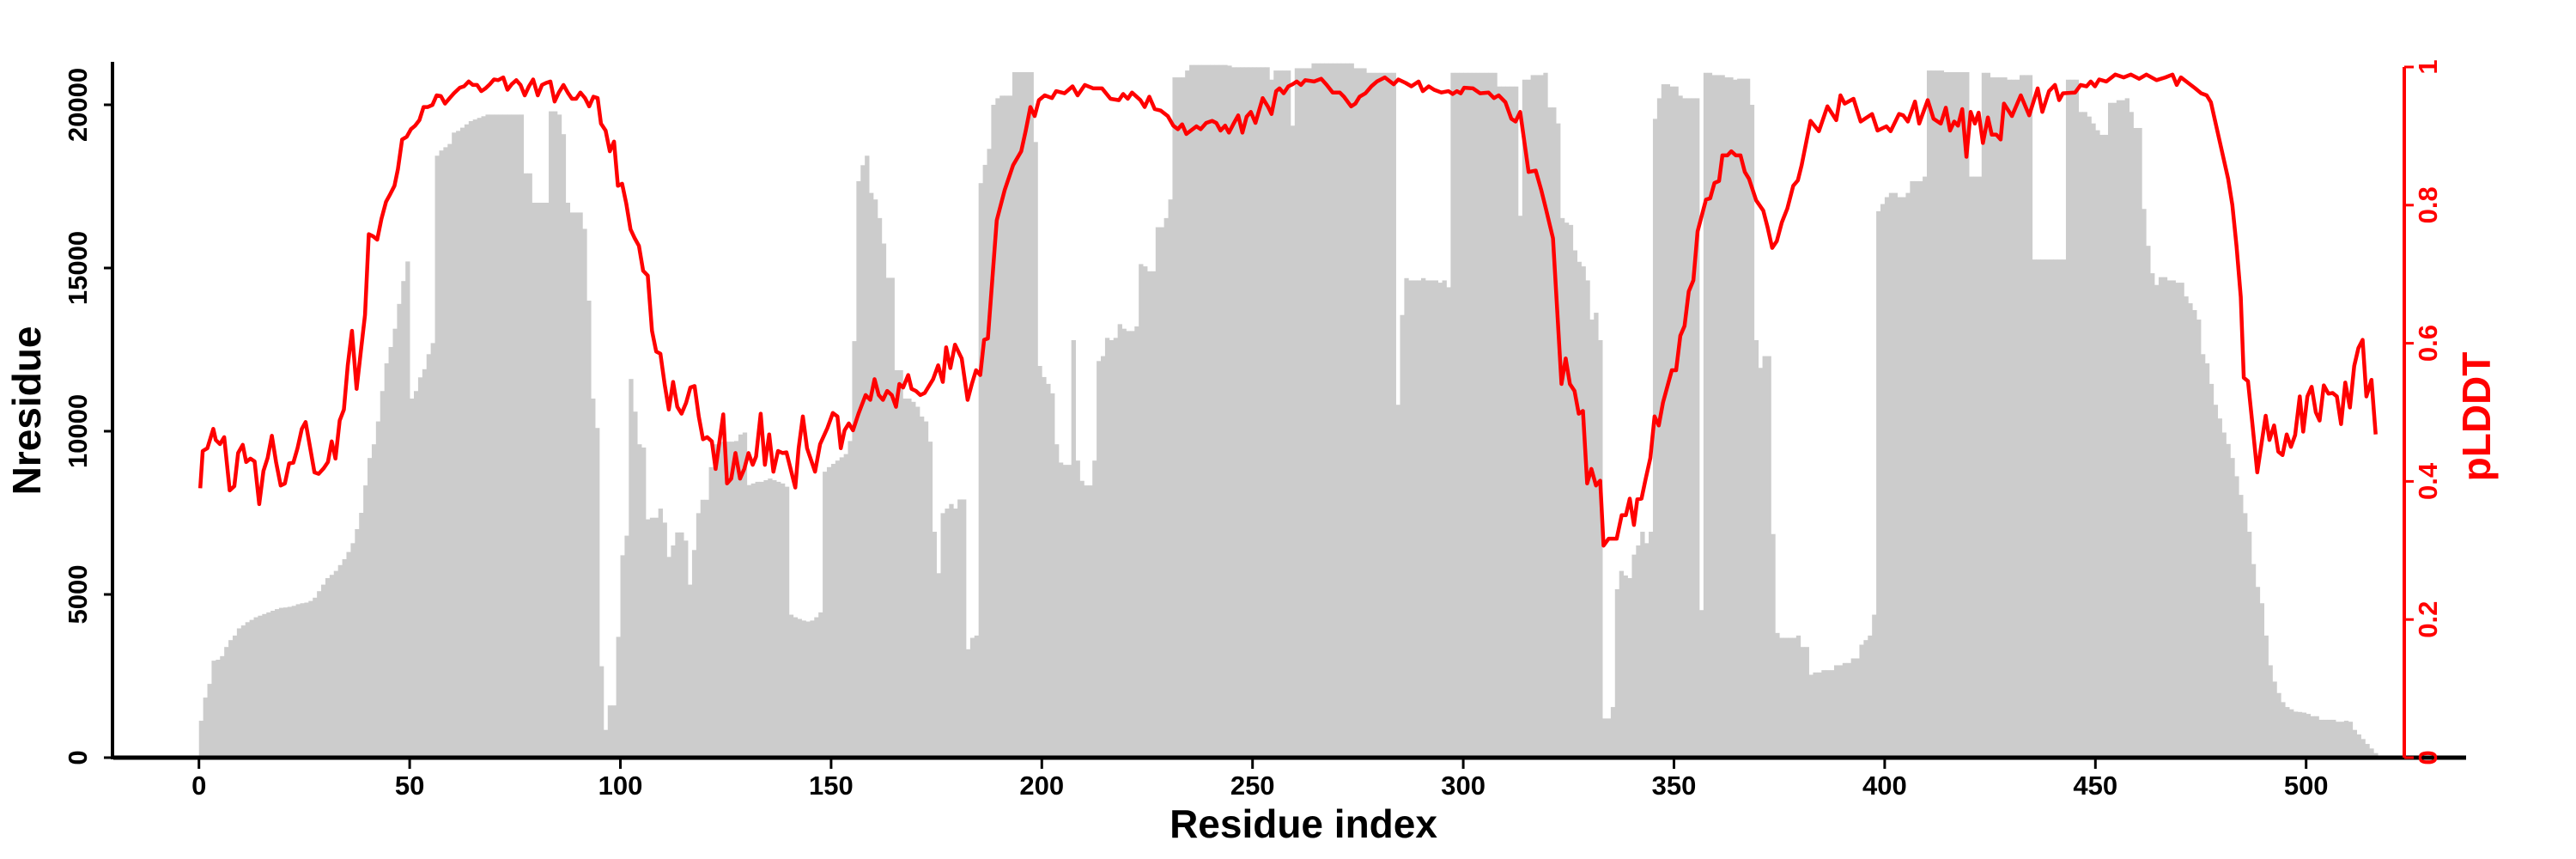  What do you see at coordinates (78, 268) in the screenshot?
I see `y-tick-label: 15000` at bounding box center [78, 268].